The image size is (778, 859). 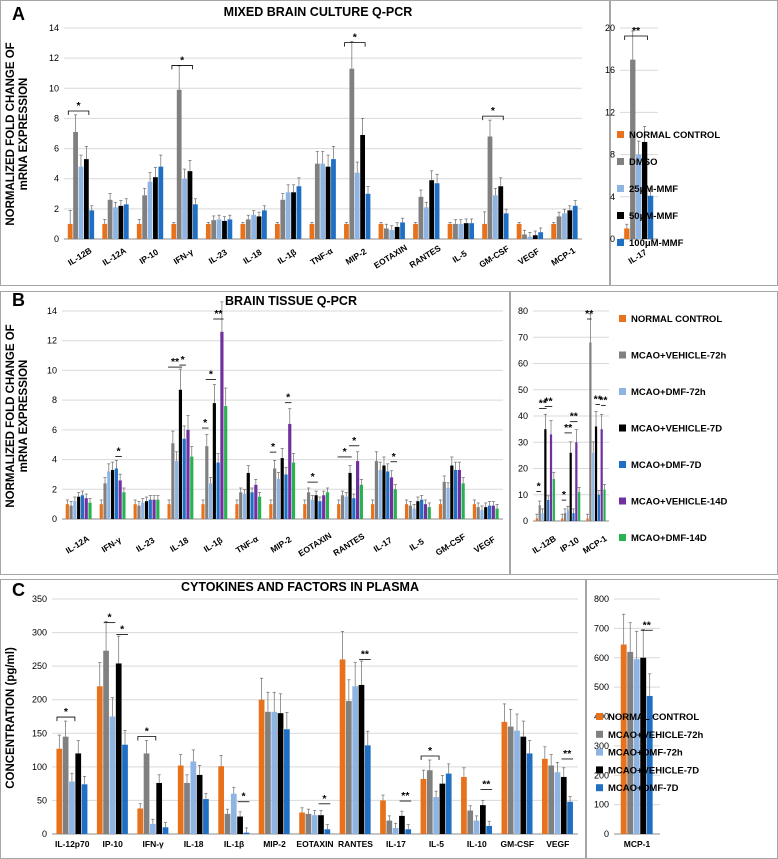 I want to click on legend-label: 100μM-MMF, so click(x=656, y=243).